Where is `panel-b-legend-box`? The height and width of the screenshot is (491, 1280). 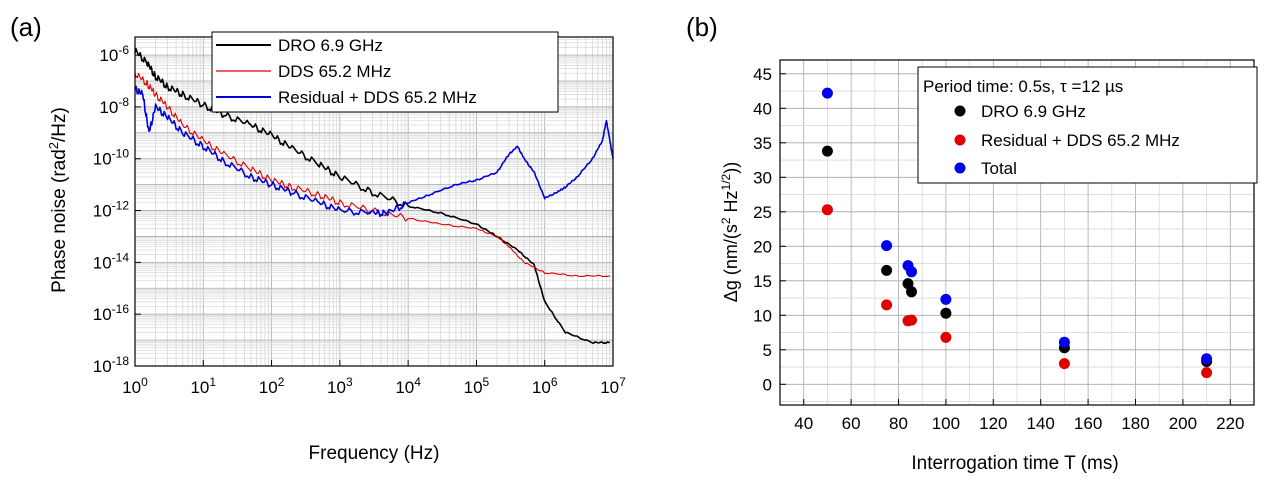
panel-b-legend-box is located at coordinates (1087, 125).